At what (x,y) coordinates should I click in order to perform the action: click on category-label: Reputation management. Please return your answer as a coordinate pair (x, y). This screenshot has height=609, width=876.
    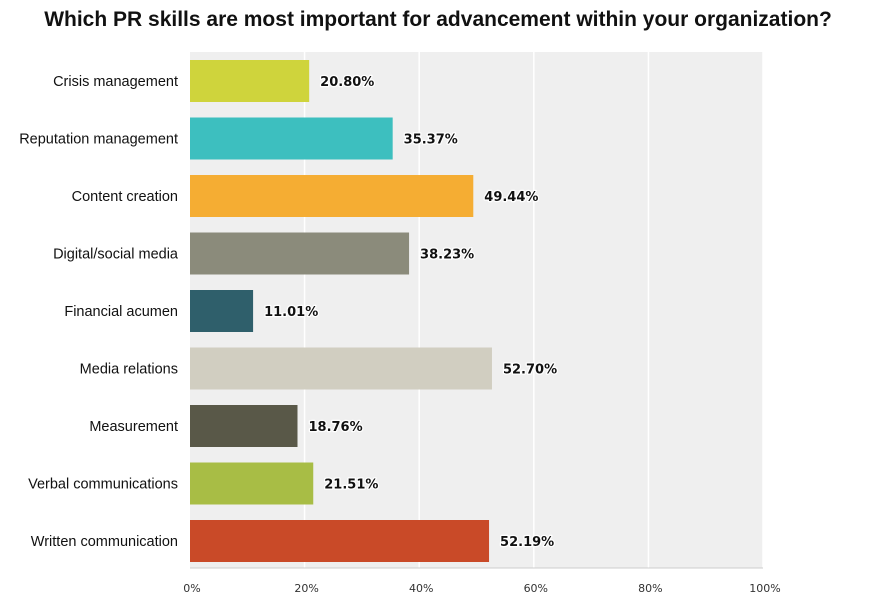
    Looking at the image, I should click on (98, 140).